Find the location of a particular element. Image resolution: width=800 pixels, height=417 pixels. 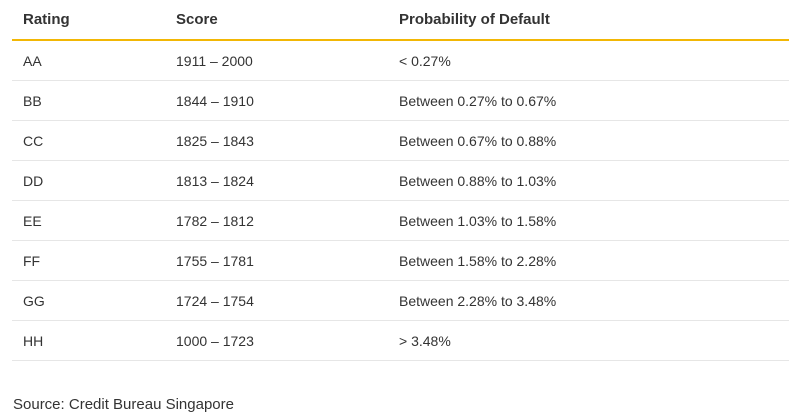

rating-cell: FF is located at coordinates (88, 260).